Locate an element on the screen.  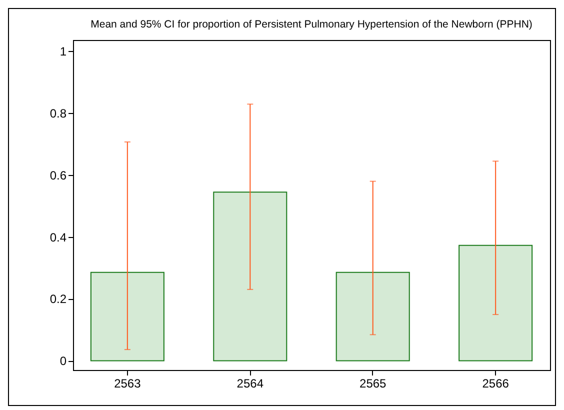
y-tick-label: 0 is located at coordinates (63, 361).